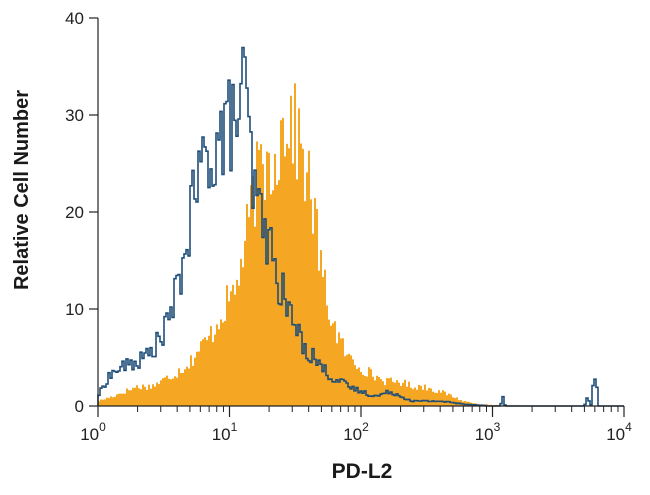 The image size is (650, 495). I want to click on x-axis-title: PD-L2, so click(362, 471).